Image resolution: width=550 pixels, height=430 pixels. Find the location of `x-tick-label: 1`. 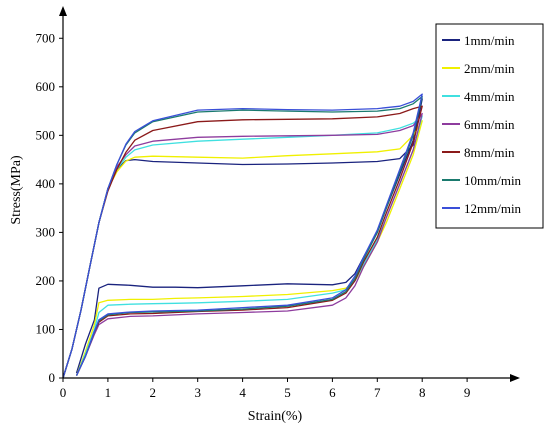

x-tick-label: 1 is located at coordinates (108, 392).